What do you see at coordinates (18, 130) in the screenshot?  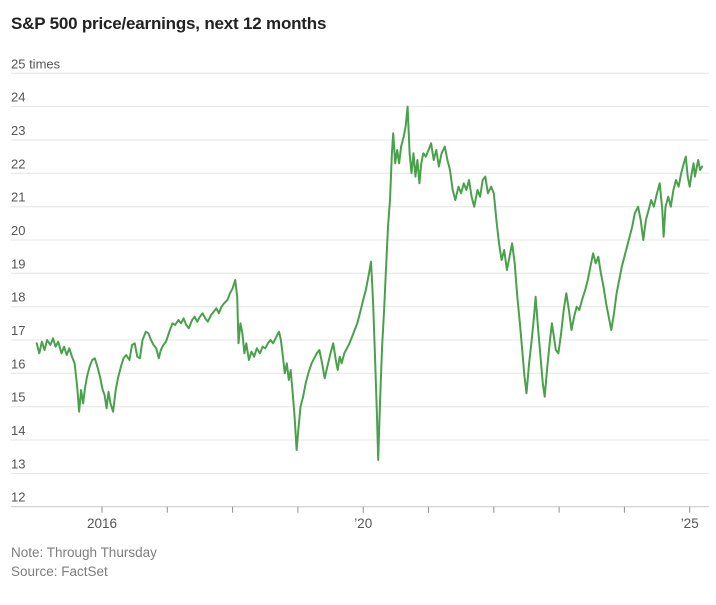 I see `y-tick-label: 23` at bounding box center [18, 130].